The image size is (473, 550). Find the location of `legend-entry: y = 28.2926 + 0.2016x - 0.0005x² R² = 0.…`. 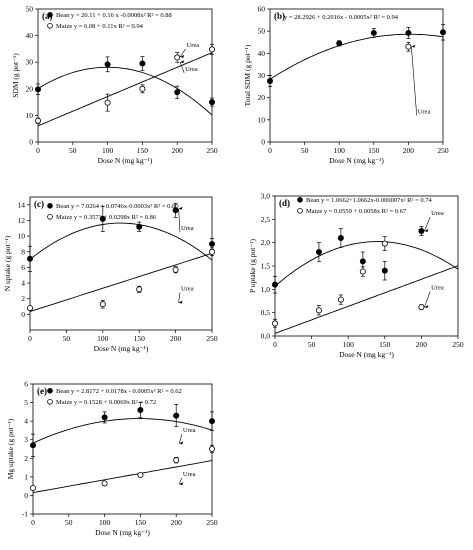

legend-entry: y = 28.2926 + 0.2016x - 0.0005x² R² = 0.… is located at coordinates (341, 17).